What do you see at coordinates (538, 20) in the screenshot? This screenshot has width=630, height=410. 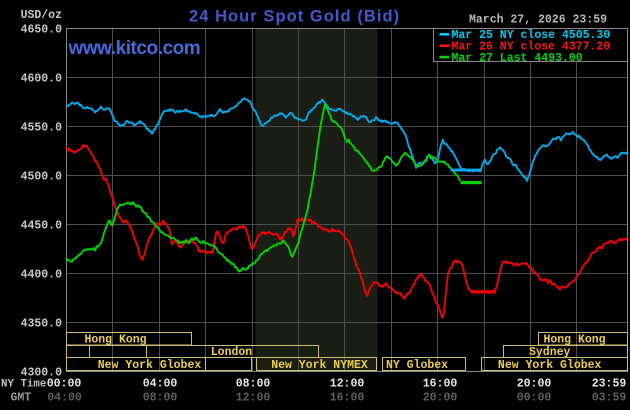 I see `svg-text: March 27, 2026 23:59` at bounding box center [538, 20].